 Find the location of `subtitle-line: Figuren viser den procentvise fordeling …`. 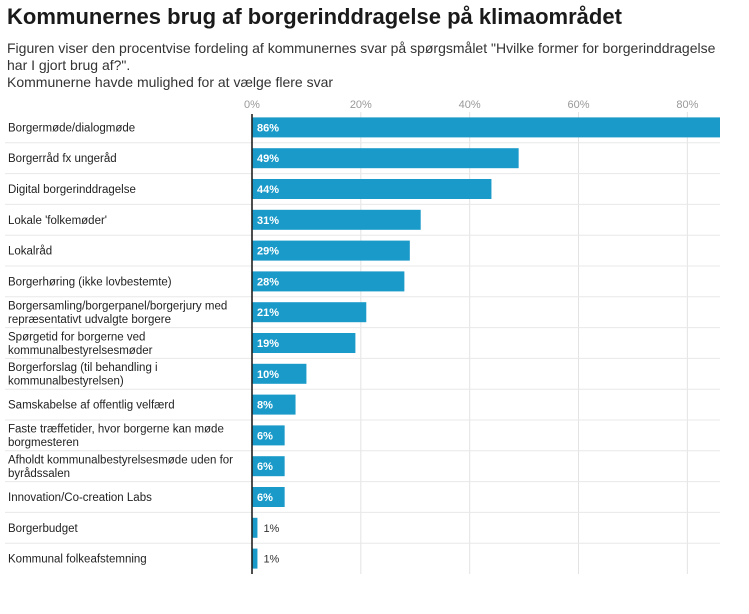

subtitle-line: Figuren viser den procentvise fordeling … is located at coordinates (361, 48).